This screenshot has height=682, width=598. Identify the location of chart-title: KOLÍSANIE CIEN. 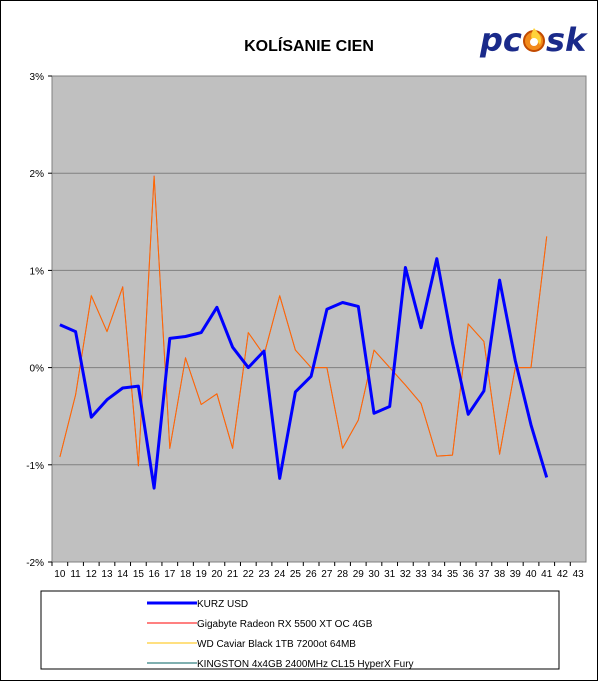
(309, 45).